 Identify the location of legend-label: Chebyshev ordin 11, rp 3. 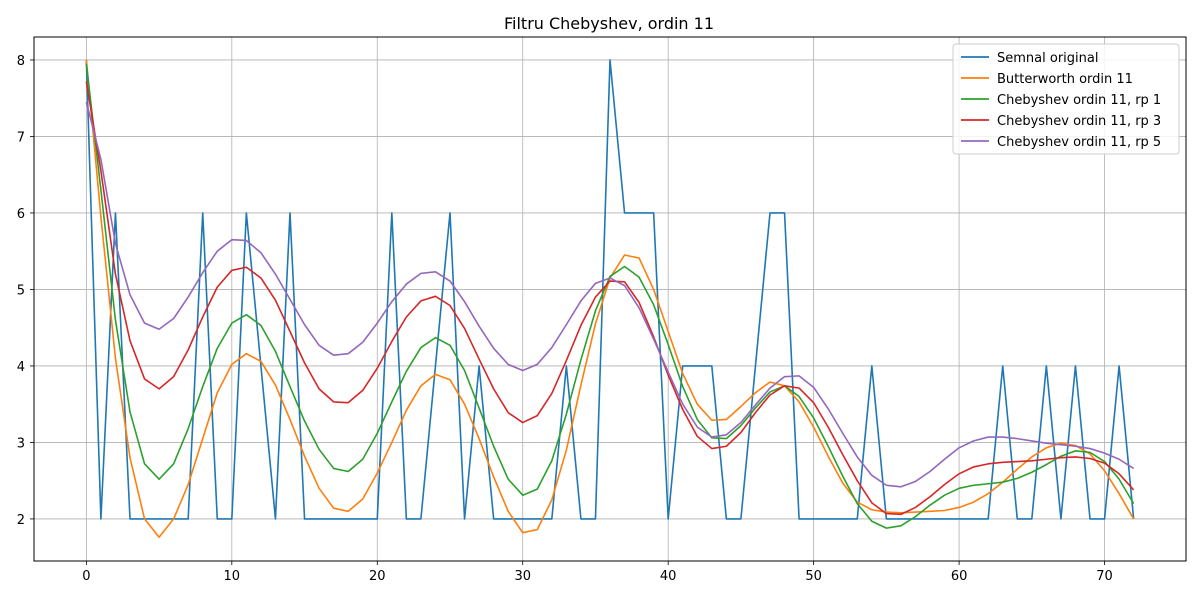
(1079, 121).